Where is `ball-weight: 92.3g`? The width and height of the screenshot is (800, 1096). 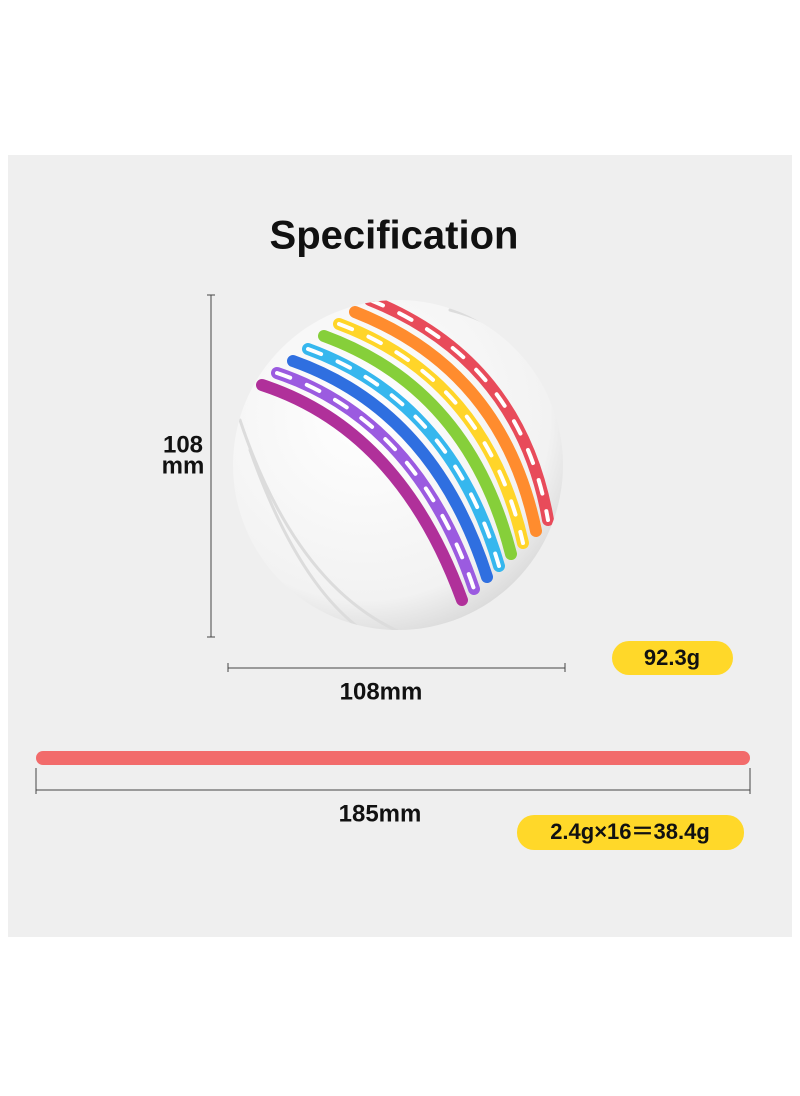 ball-weight: 92.3g is located at coordinates (672, 657).